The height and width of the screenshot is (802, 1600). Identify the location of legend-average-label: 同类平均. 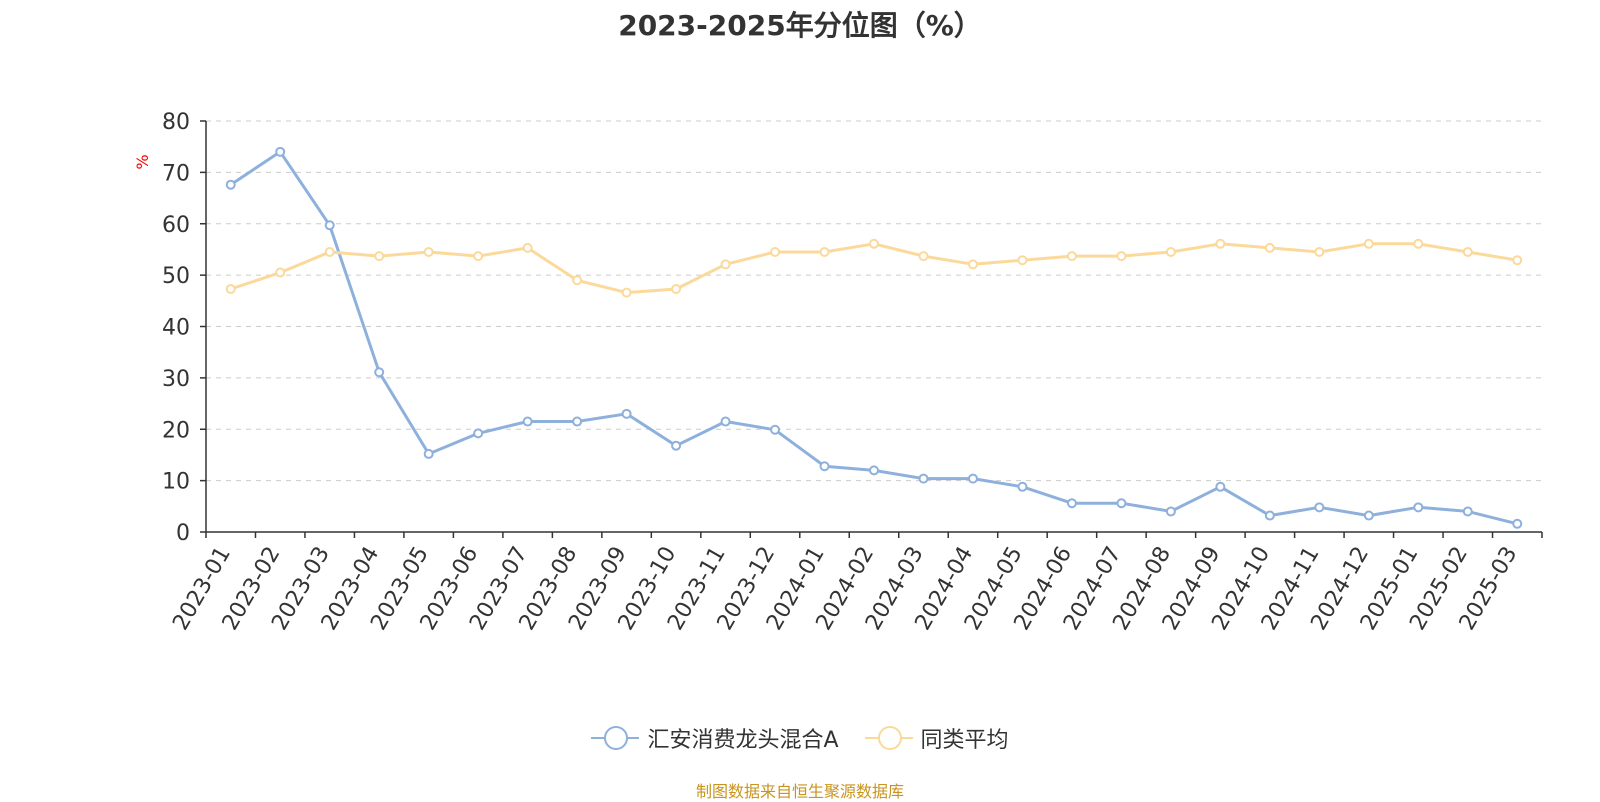
(964, 740).